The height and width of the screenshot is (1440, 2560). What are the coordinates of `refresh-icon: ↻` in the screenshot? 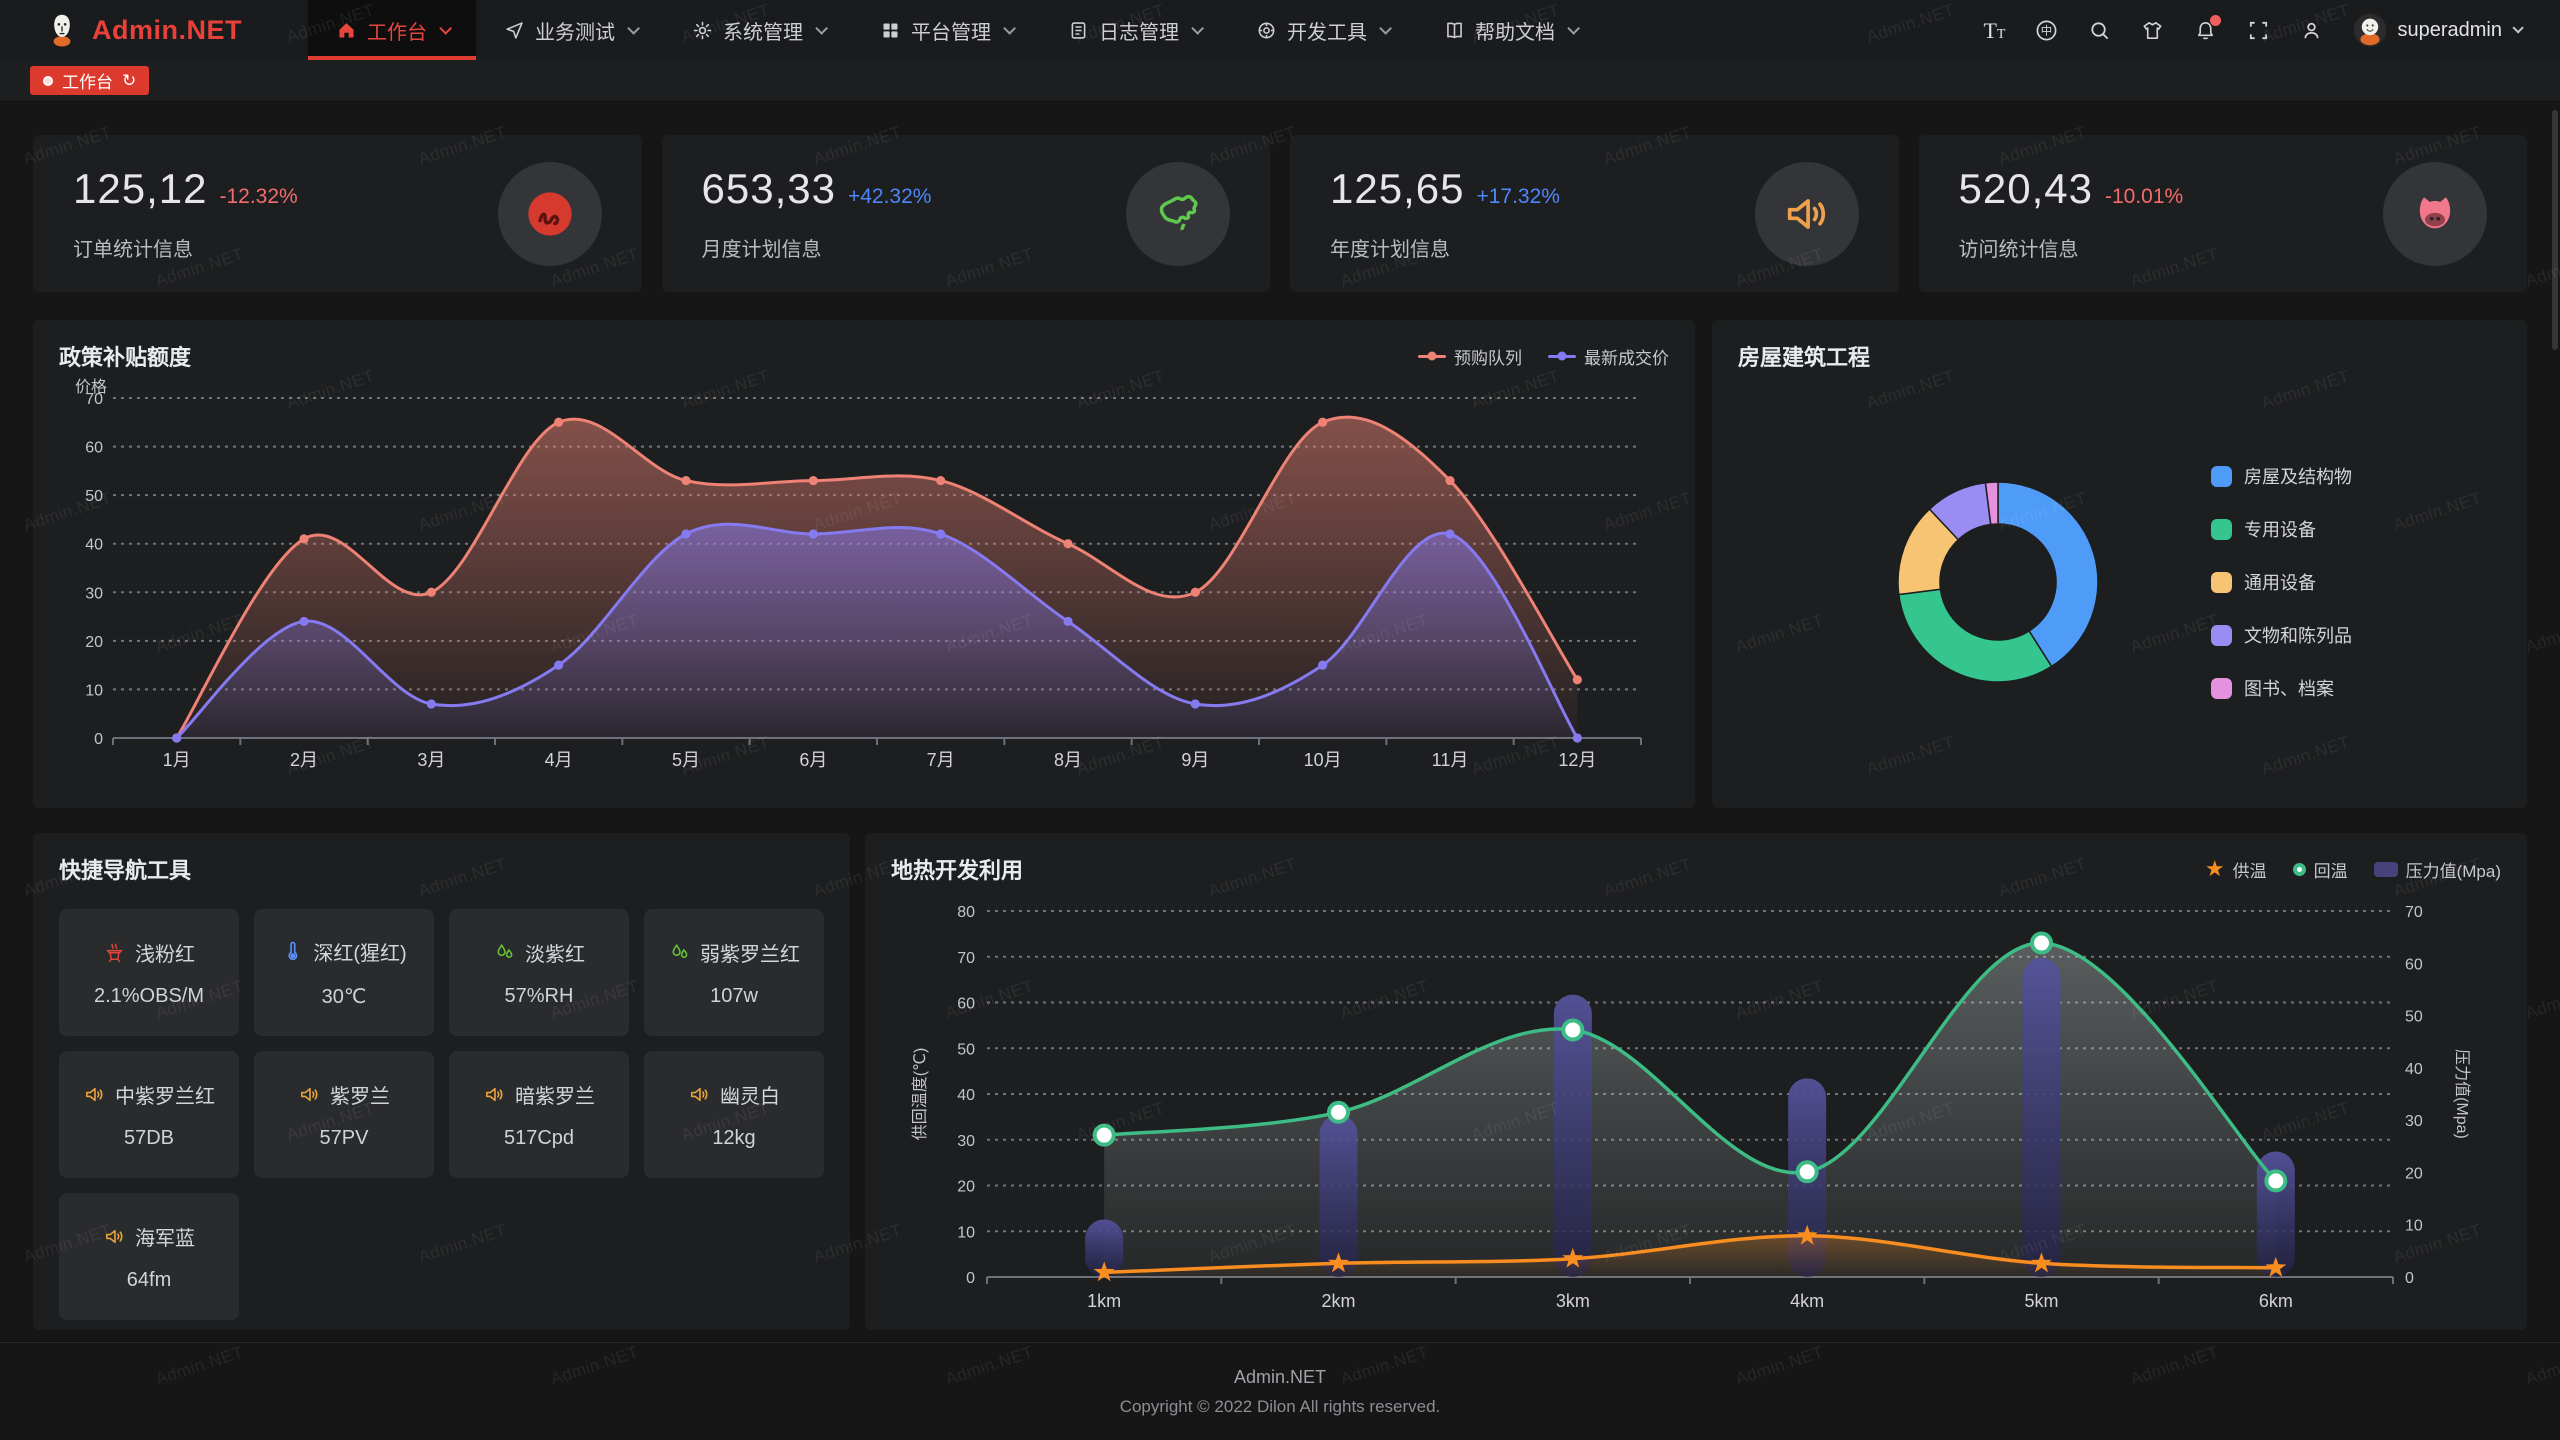 It's located at (129, 80).